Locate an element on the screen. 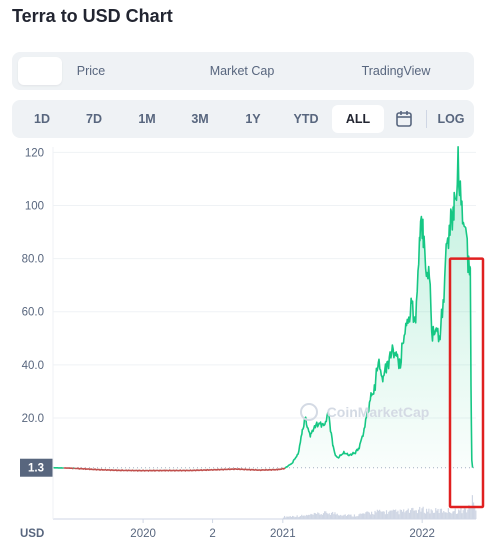 The image size is (490, 543). range-3m: 3M is located at coordinates (200, 119).